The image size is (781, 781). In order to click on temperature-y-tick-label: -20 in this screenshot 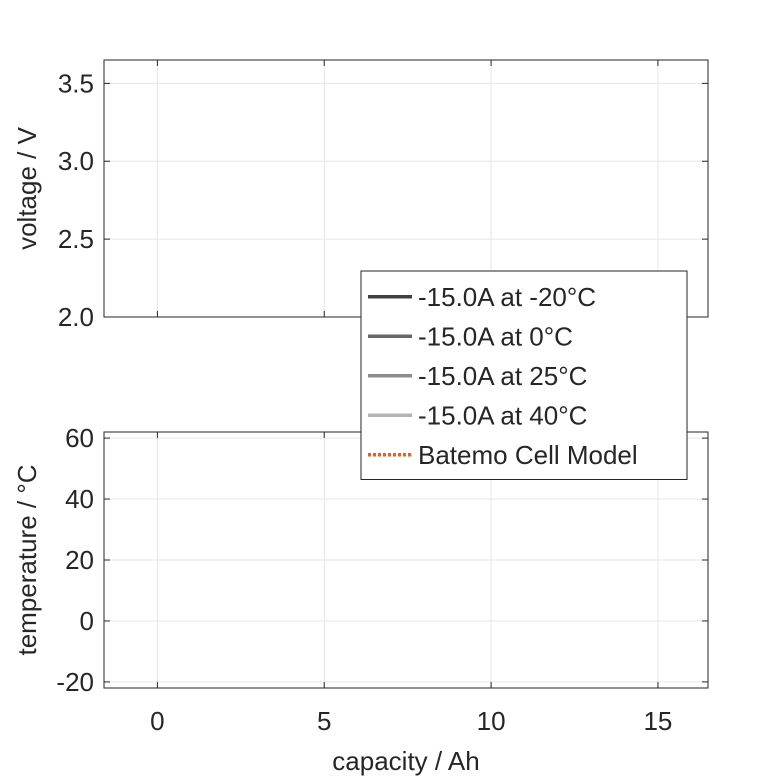, I will do `click(75, 682)`.